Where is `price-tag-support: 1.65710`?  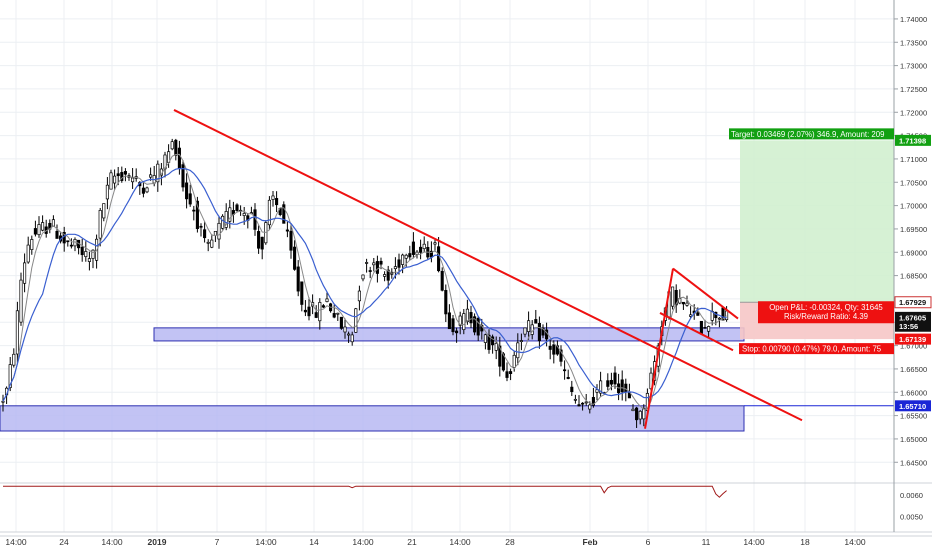
price-tag-support: 1.65710 is located at coordinates (913, 406).